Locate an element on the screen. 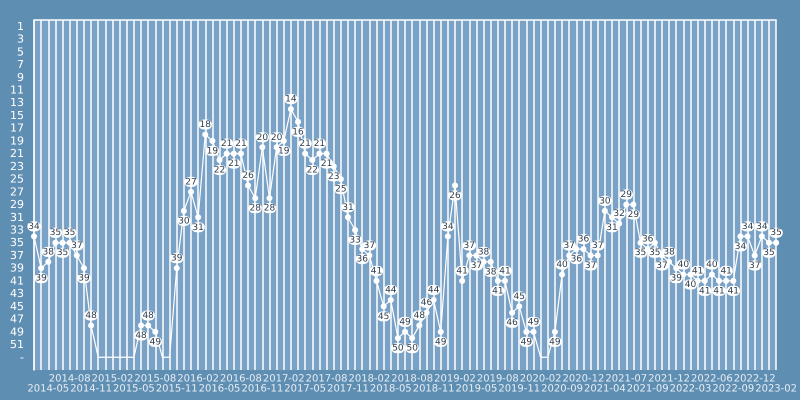  x-tick-label: 2023-02 is located at coordinates (776, 389).